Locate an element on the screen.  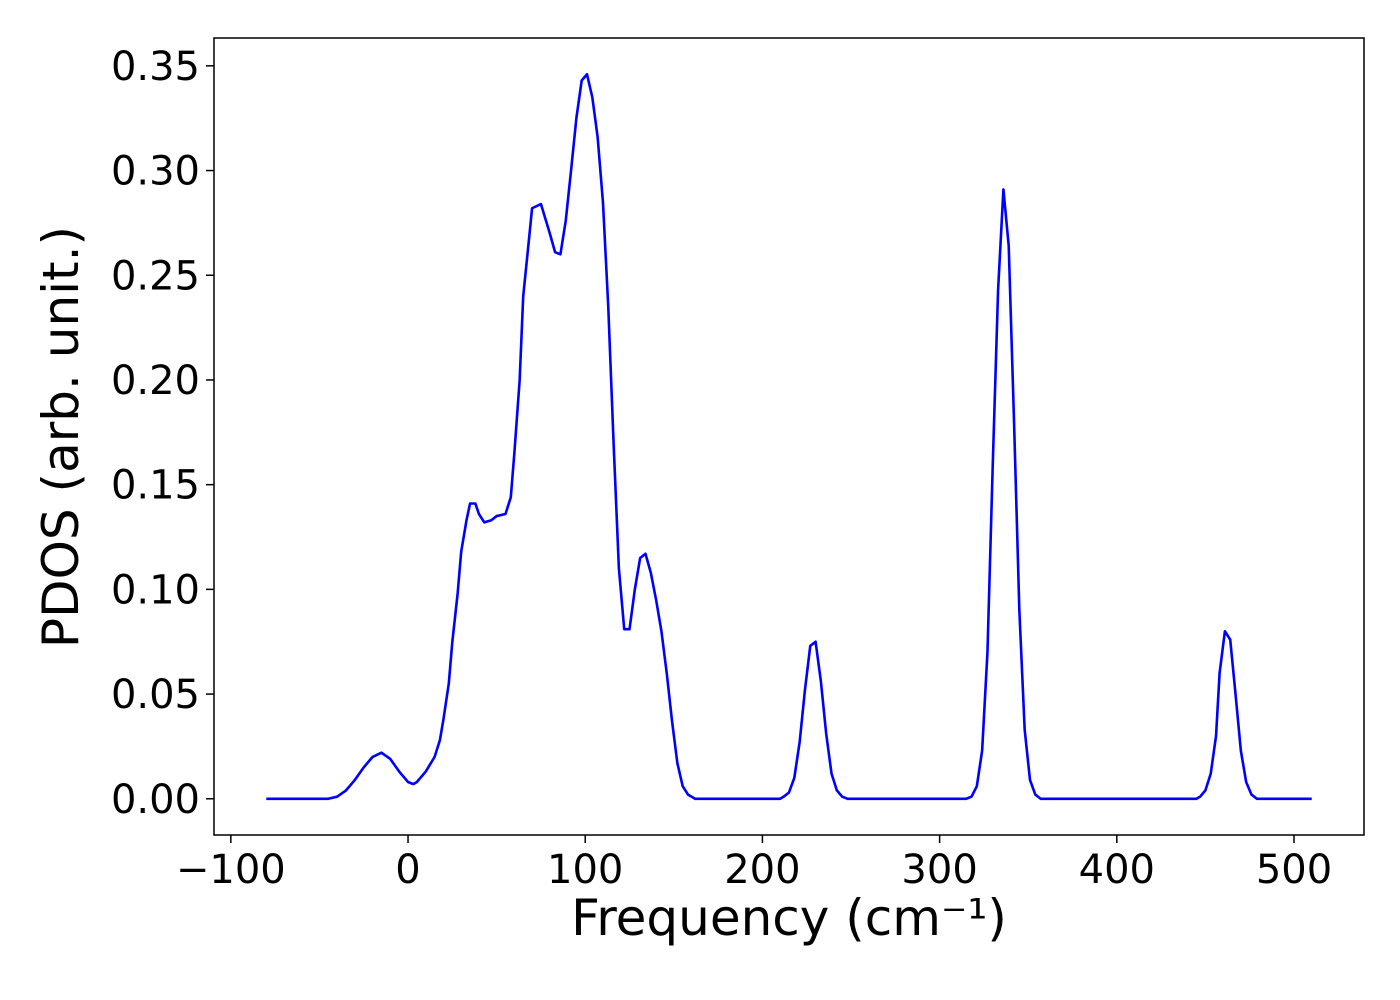
y-tick-label: 0.15 is located at coordinates (155, 486).